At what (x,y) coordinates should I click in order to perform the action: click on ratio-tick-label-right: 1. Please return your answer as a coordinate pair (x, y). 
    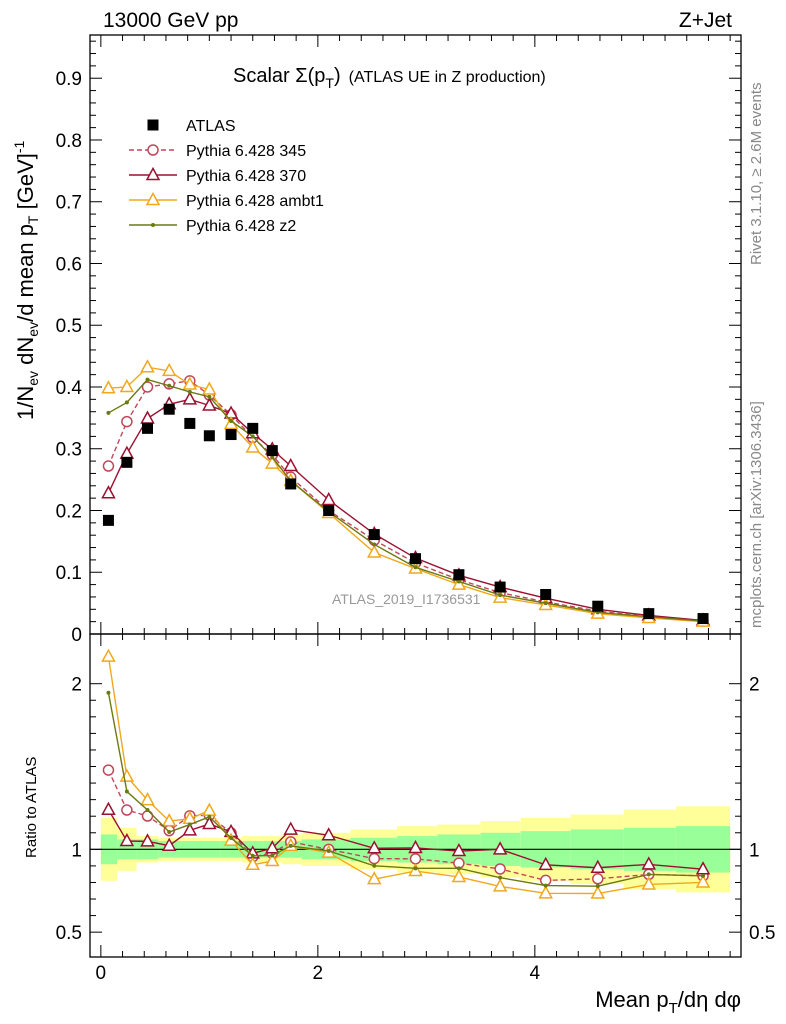
    Looking at the image, I should click on (754, 850).